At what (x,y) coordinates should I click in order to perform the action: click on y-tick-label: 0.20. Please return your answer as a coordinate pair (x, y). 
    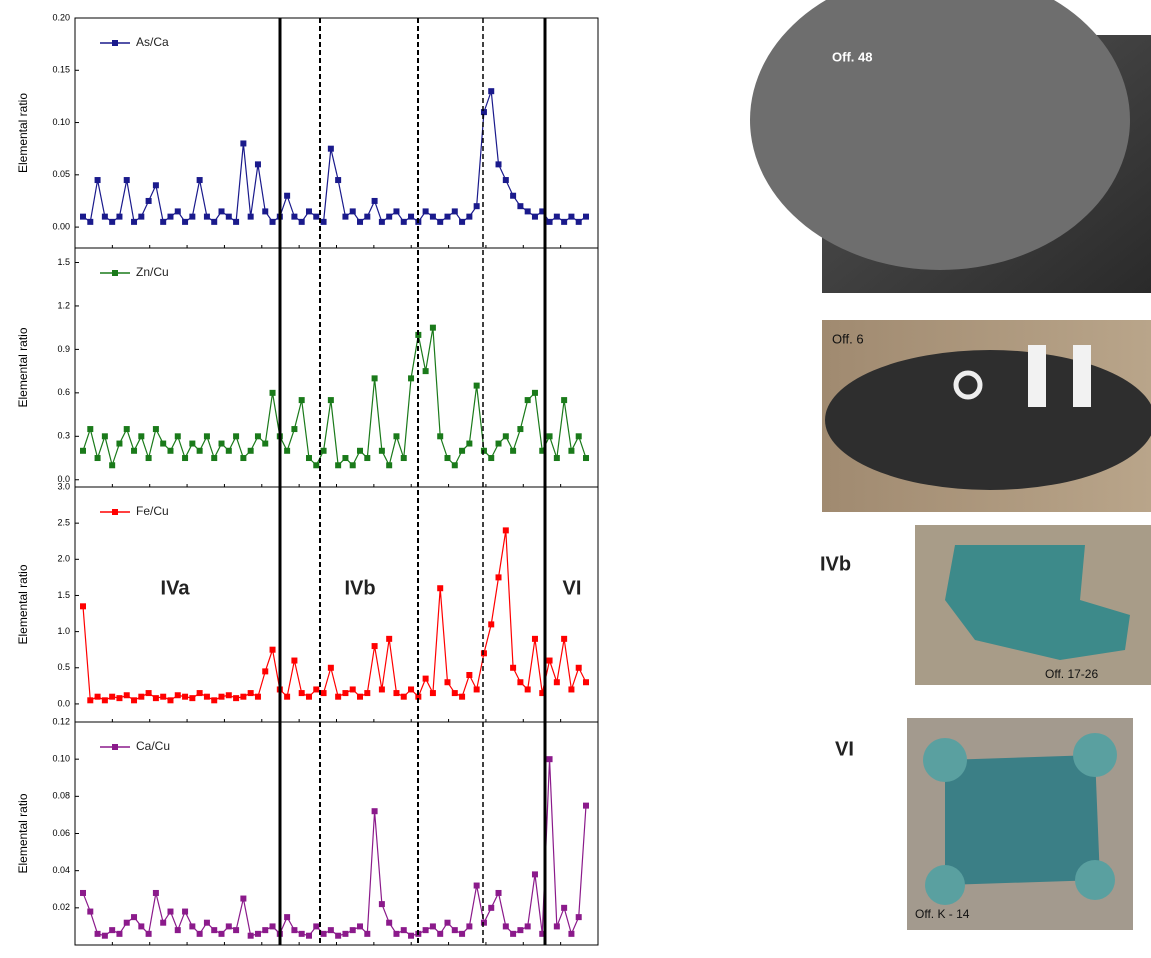
    Looking at the image, I should click on (61, 17).